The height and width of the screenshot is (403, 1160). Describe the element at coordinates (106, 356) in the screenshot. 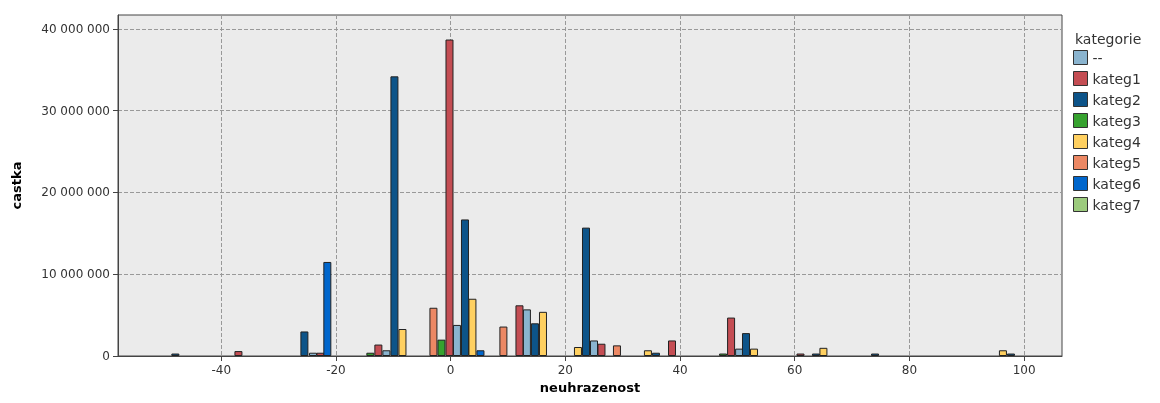

I see `y-tick-label: 0` at that location.